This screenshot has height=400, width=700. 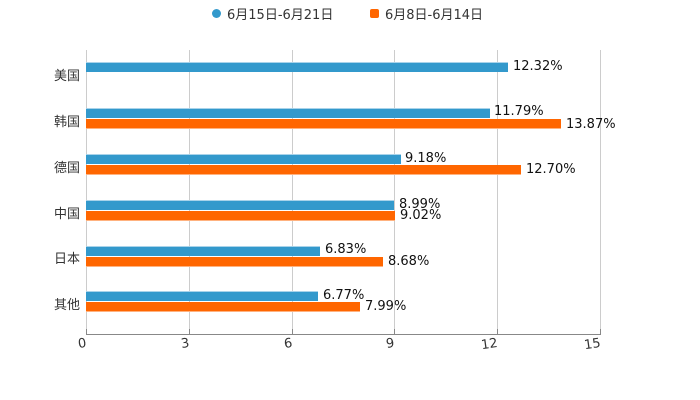 What do you see at coordinates (202, 296) in the screenshot?
I see `bar-series1-other` at bounding box center [202, 296].